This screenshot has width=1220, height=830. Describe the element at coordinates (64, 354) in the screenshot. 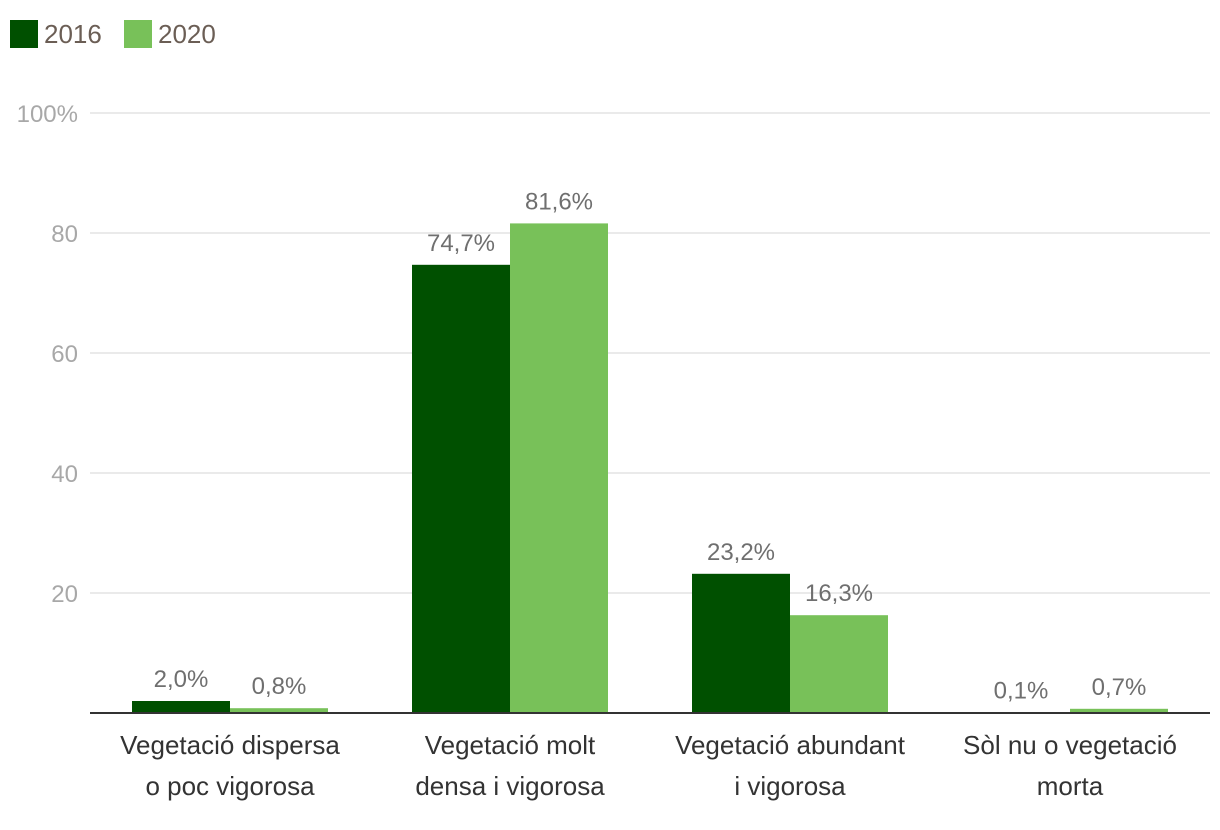

I see `y-tick-label-60: 60` at that location.